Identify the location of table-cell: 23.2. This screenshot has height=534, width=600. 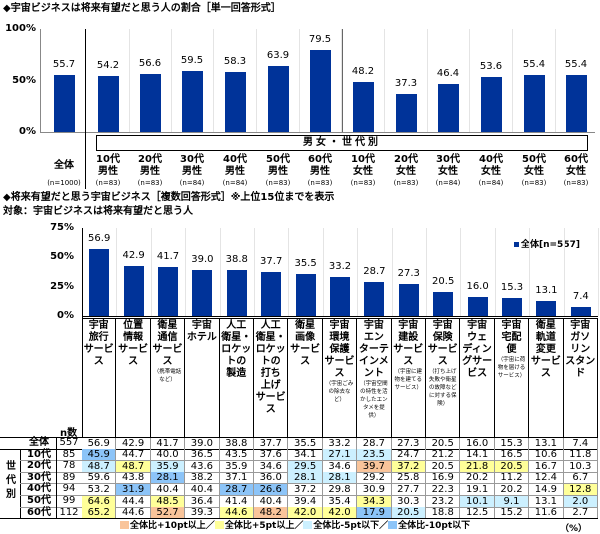
(443, 501).